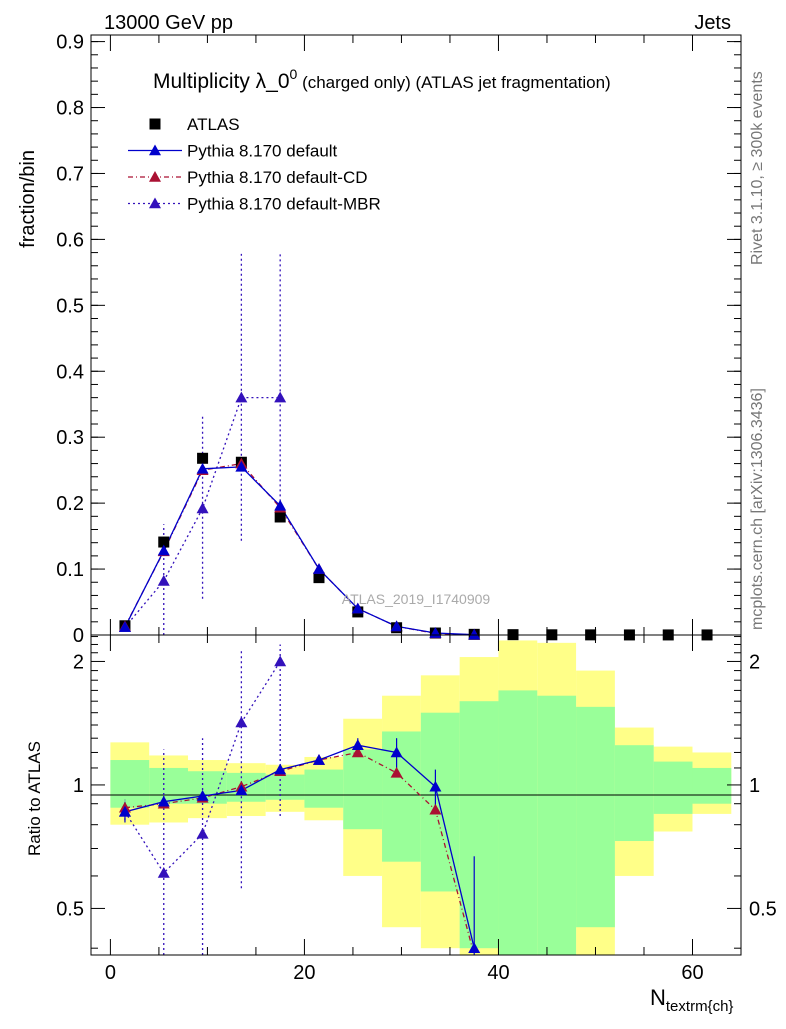  What do you see at coordinates (754, 786) in the screenshot?
I see `ratio-y-tick-label-right: 1` at bounding box center [754, 786].